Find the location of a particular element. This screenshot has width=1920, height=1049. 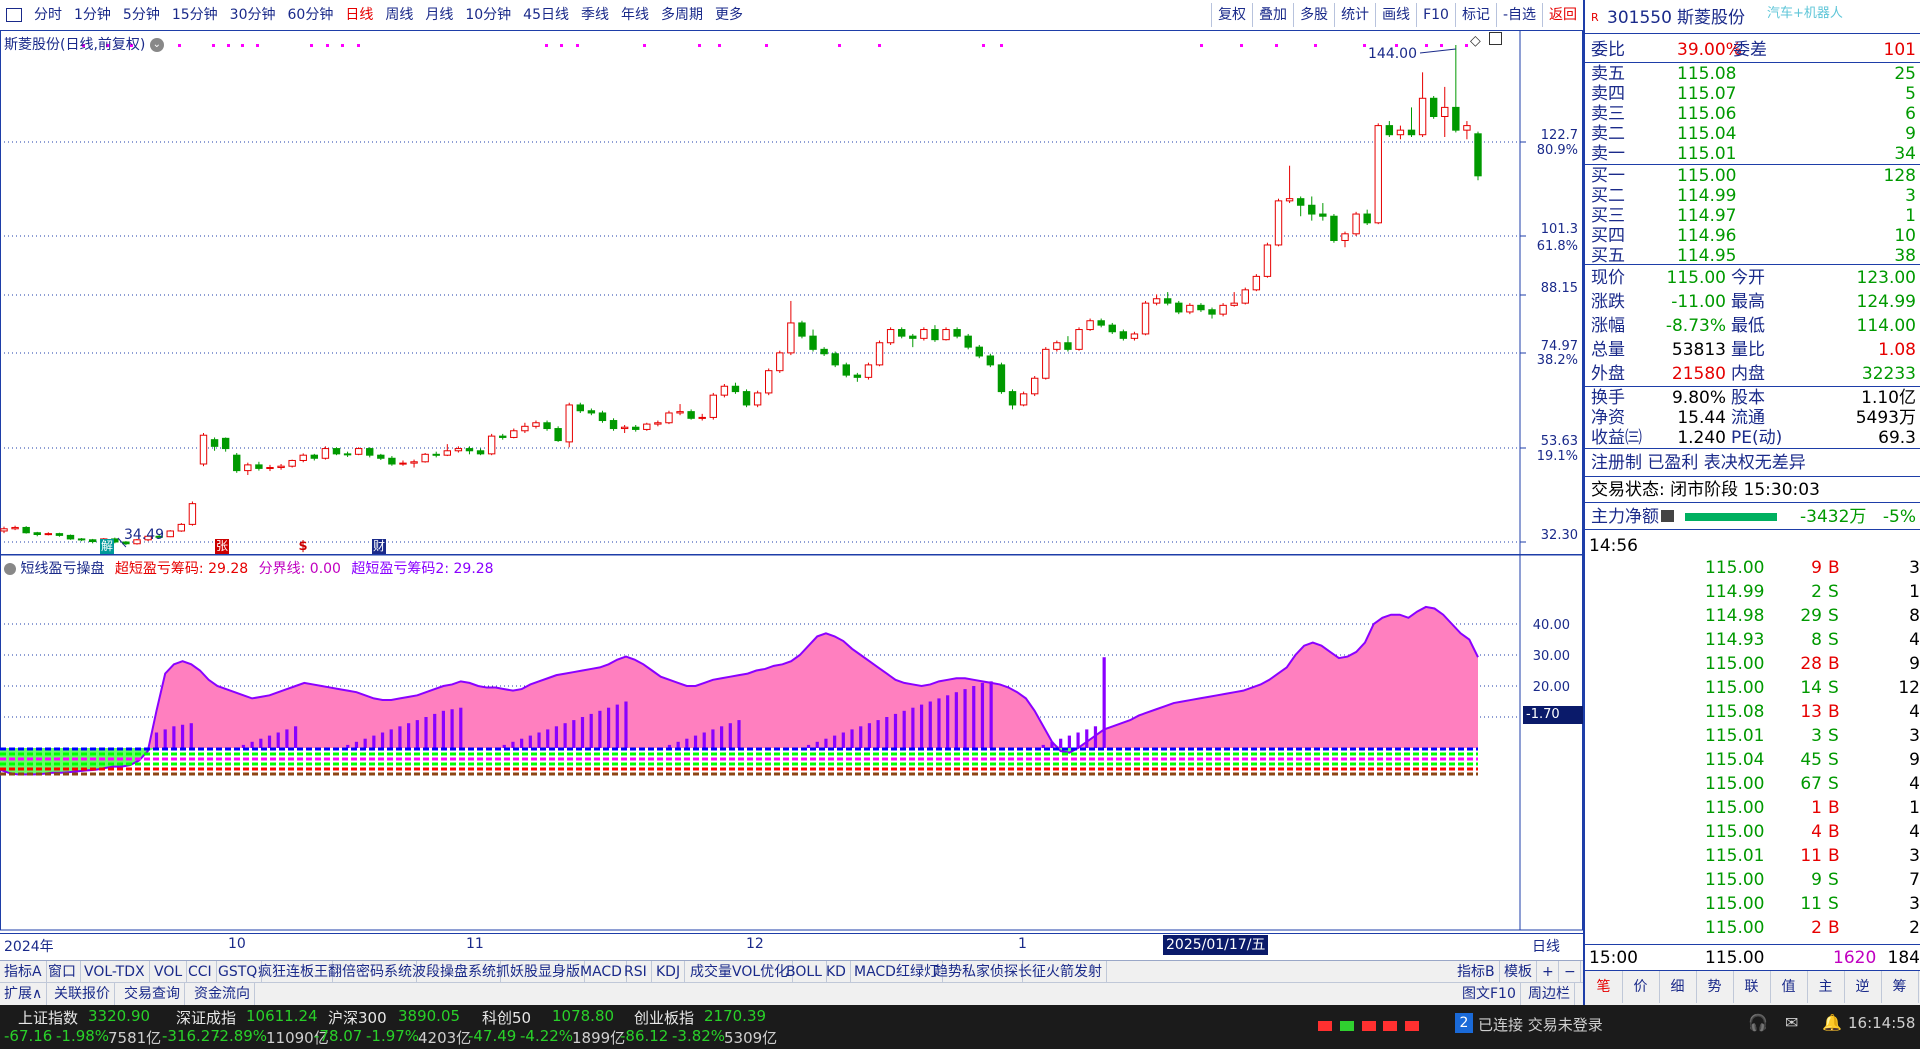

indicator-tab-9: 抓妖股显身版 is located at coordinates (538, 972).